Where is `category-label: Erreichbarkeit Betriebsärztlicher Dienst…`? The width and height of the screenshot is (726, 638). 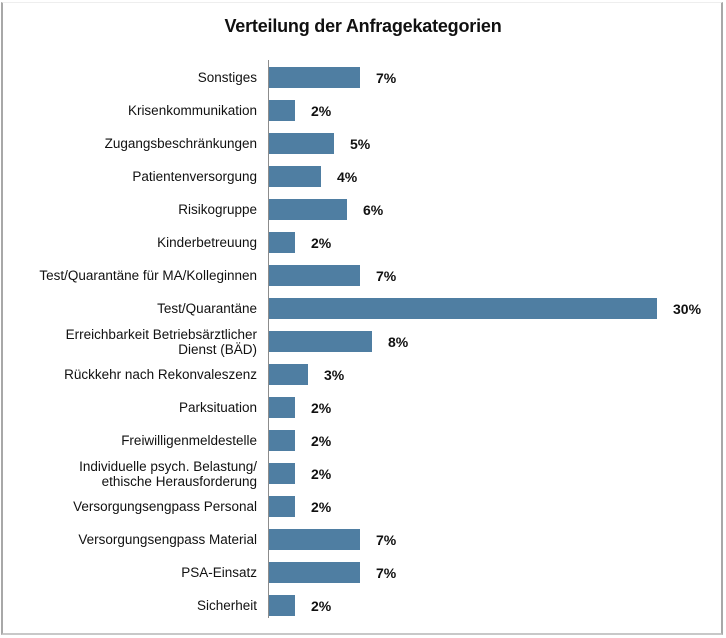 category-label: Erreichbarkeit Betriebsärztlicher Dienst… is located at coordinates (161, 341).